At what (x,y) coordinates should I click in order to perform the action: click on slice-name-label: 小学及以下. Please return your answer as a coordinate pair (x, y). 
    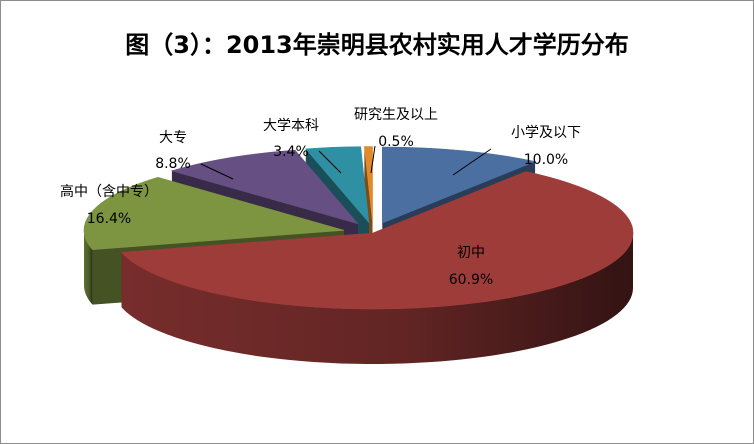
    Looking at the image, I should click on (546, 133).